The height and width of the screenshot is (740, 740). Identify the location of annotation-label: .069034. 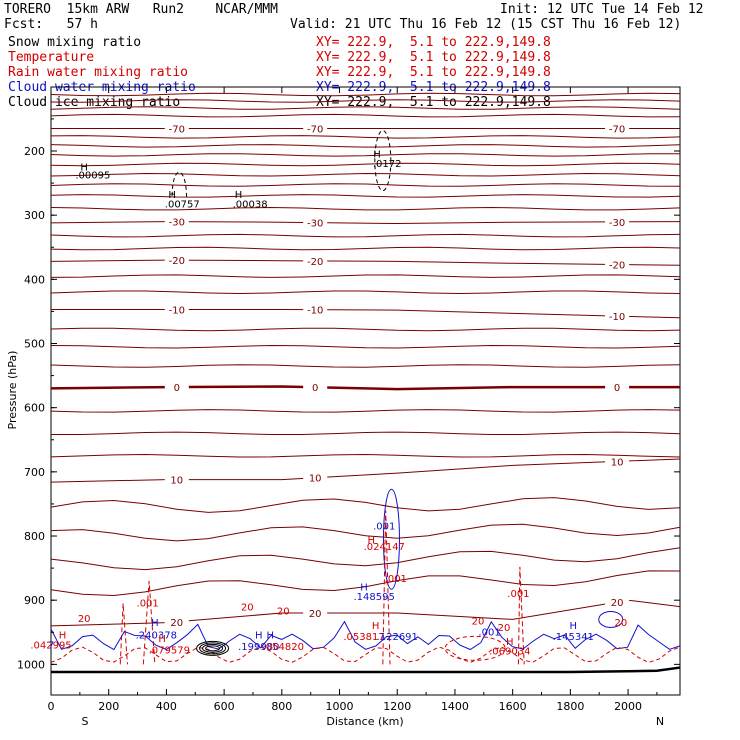
(509, 652).